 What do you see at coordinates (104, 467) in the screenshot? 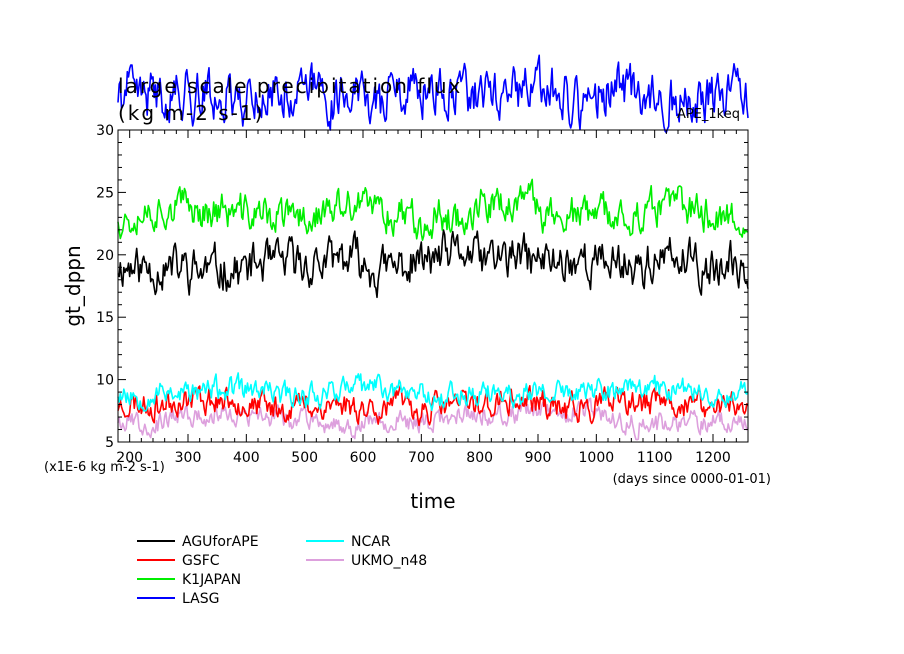
I see `y-unit-note: (x1E-6 kg m-2 s-1)` at bounding box center [104, 467].